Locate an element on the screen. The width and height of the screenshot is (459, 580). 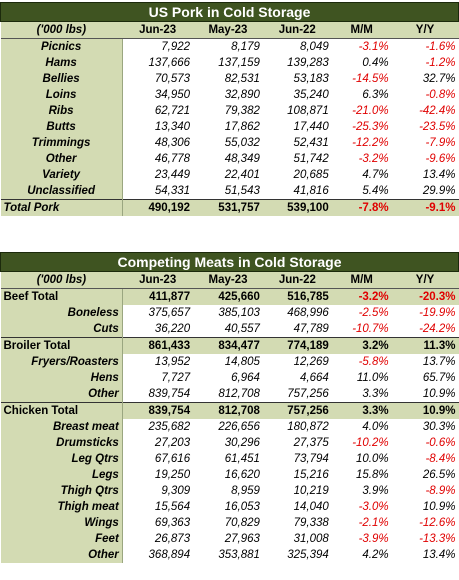
value-jun22: 4,664 is located at coordinates (297, 378).